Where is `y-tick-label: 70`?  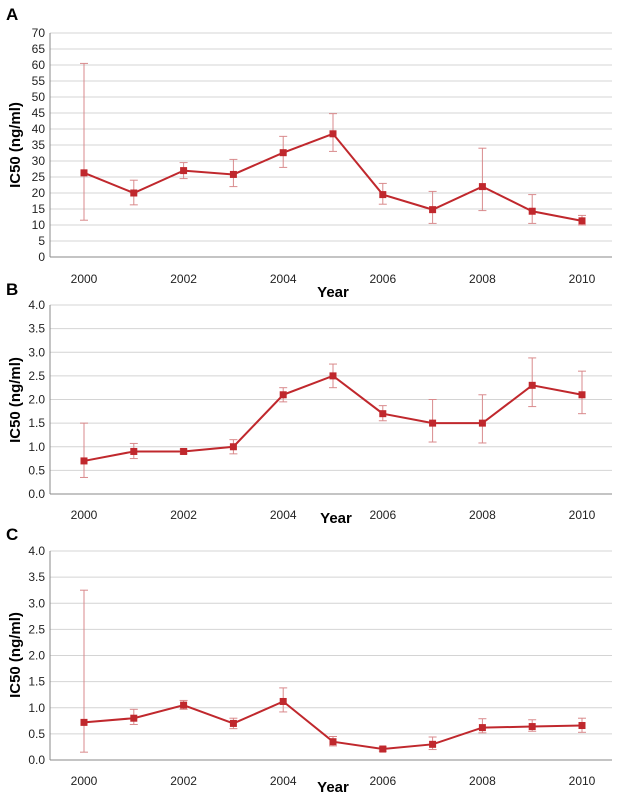 y-tick-label: 70 is located at coordinates (39, 33).